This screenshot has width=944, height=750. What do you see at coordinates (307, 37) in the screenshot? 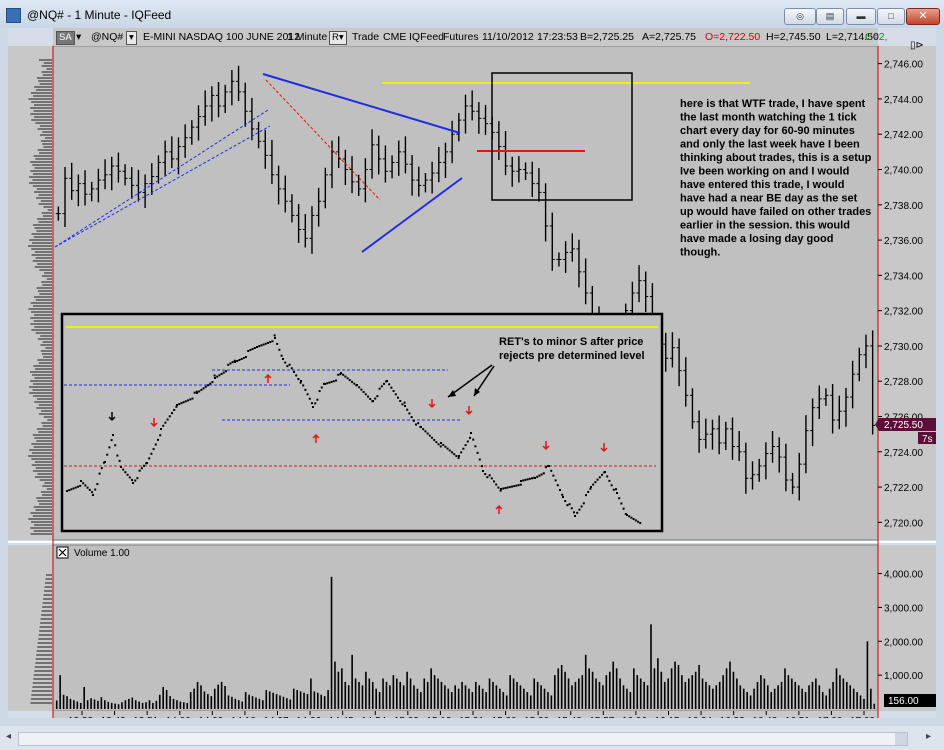
I see `interval-label: 1 Minute` at bounding box center [307, 37].